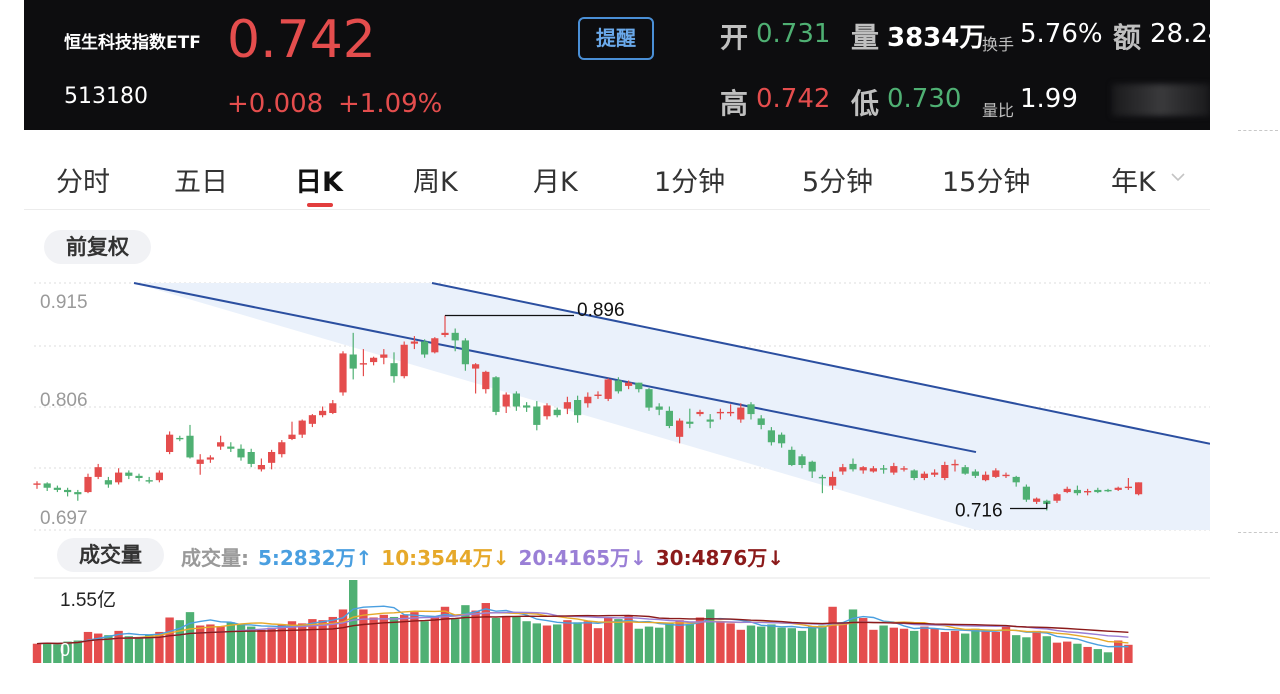 Image resolution: width=1280 pixels, height=694 pixels. I want to click on price-change: +0.008, so click(275, 104).